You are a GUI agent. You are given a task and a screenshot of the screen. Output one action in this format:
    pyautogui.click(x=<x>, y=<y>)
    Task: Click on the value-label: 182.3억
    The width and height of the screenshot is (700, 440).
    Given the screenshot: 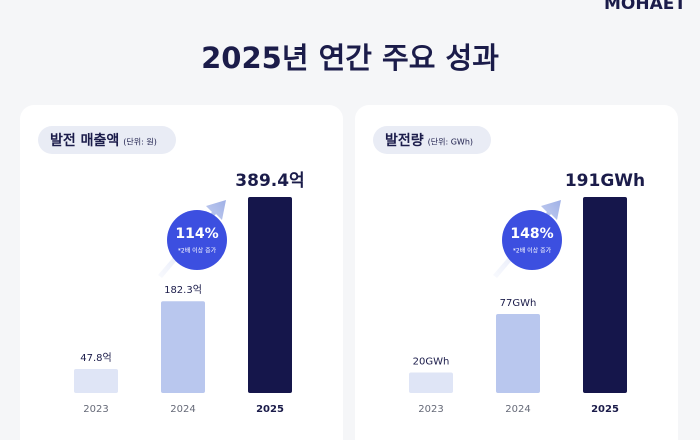 What is the action you would take?
    pyautogui.click(x=183, y=290)
    